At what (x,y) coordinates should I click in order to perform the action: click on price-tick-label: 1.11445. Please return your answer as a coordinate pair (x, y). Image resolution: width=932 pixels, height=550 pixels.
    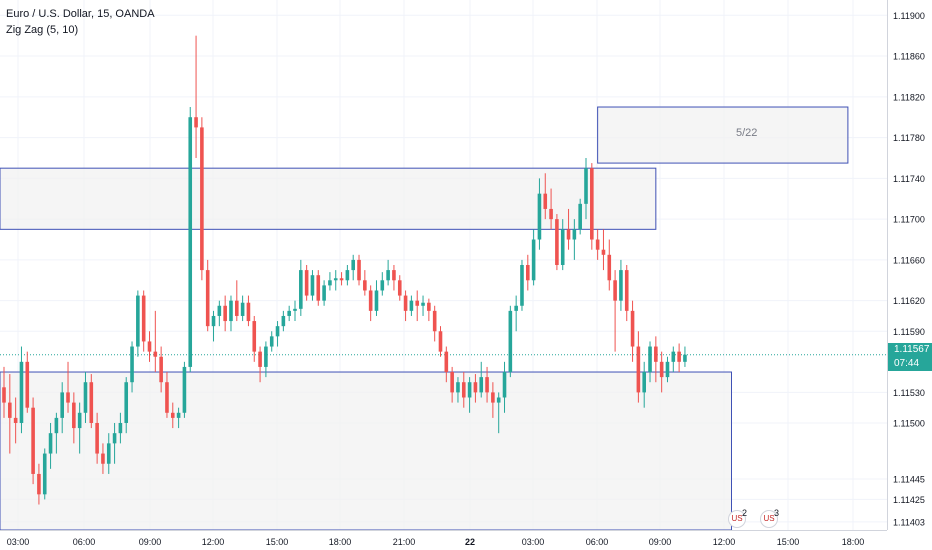
    Looking at the image, I should click on (909, 480).